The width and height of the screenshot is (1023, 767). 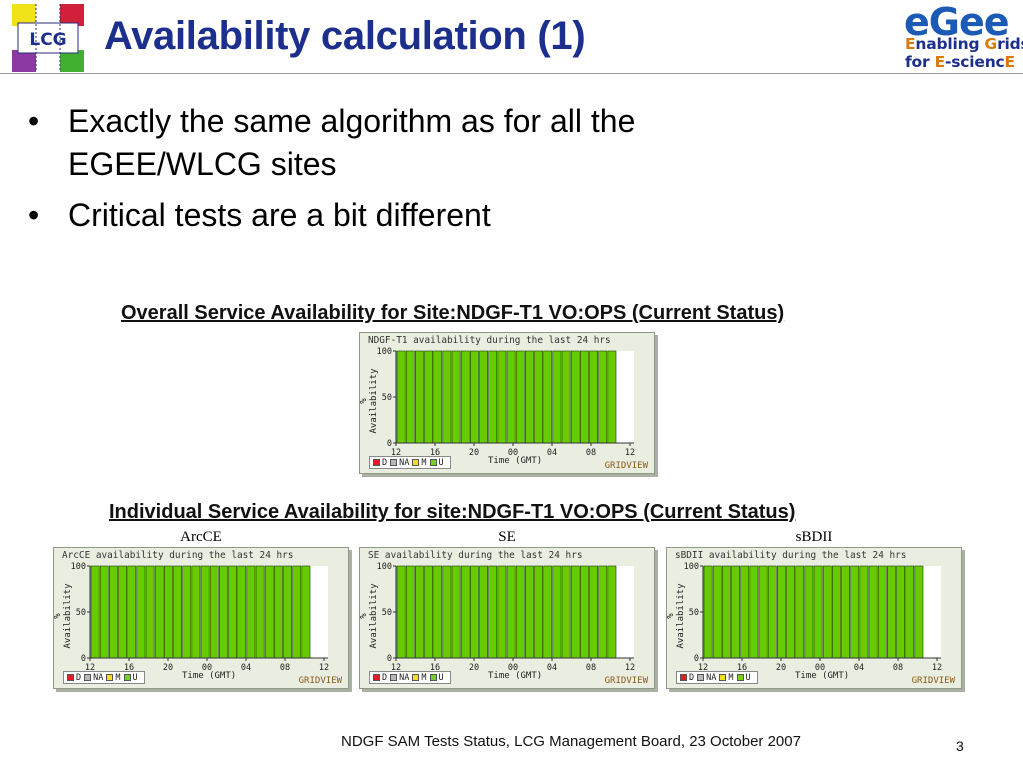 What do you see at coordinates (711, 677) in the screenshot?
I see `legend-label: NA` at bounding box center [711, 677].